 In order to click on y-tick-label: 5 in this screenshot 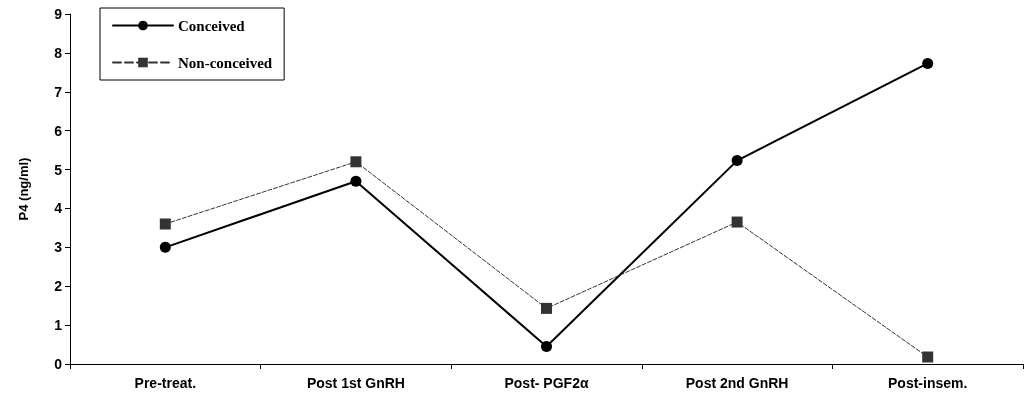, I will do `click(58, 169)`.